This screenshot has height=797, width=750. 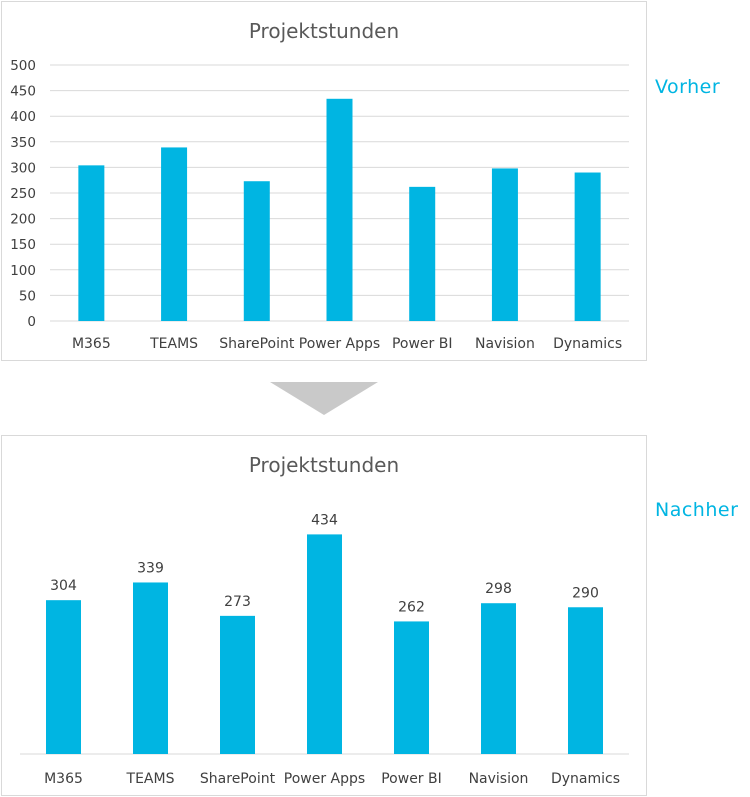 I want to click on y-tick-label: 150, so click(x=23, y=245).